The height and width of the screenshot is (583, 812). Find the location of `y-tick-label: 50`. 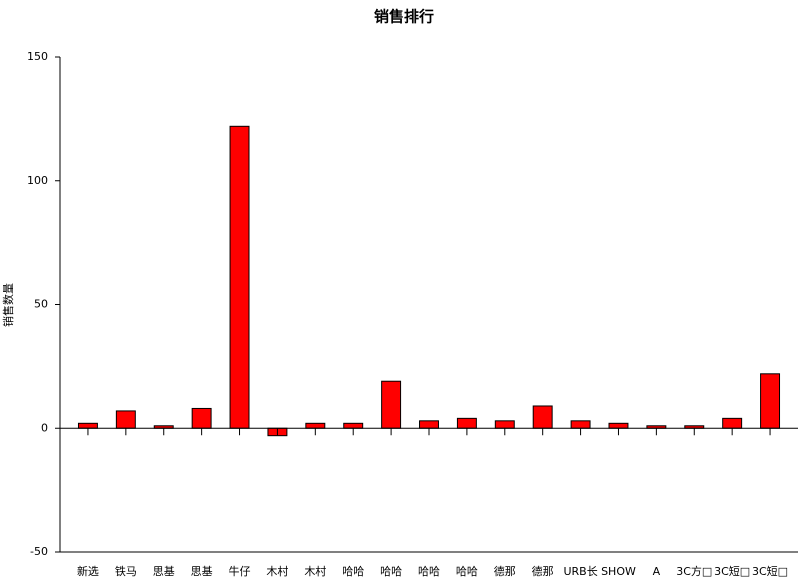

y-tick-label: 50 is located at coordinates (41, 304).